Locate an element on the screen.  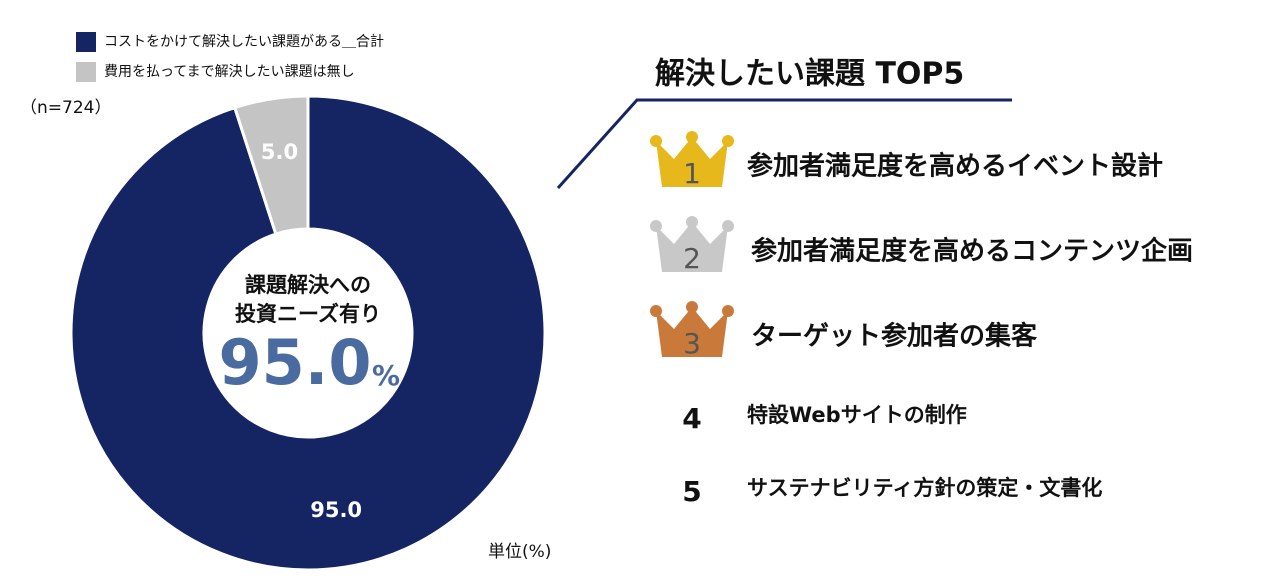
data-label: 95.0 is located at coordinates (336, 510).